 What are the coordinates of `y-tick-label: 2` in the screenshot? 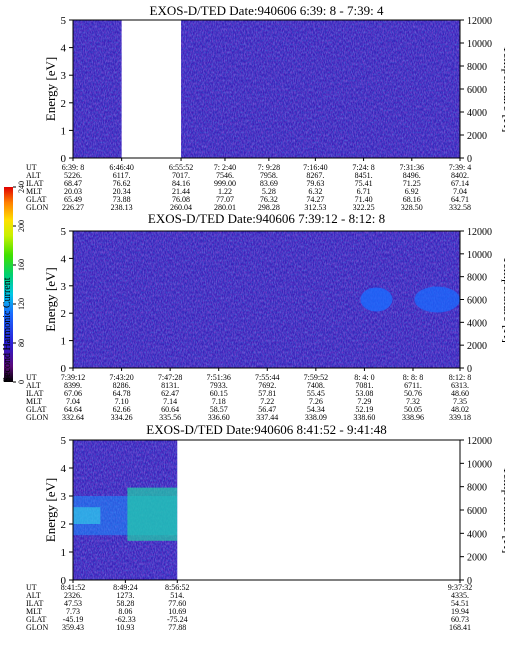 It's located at (64, 314).